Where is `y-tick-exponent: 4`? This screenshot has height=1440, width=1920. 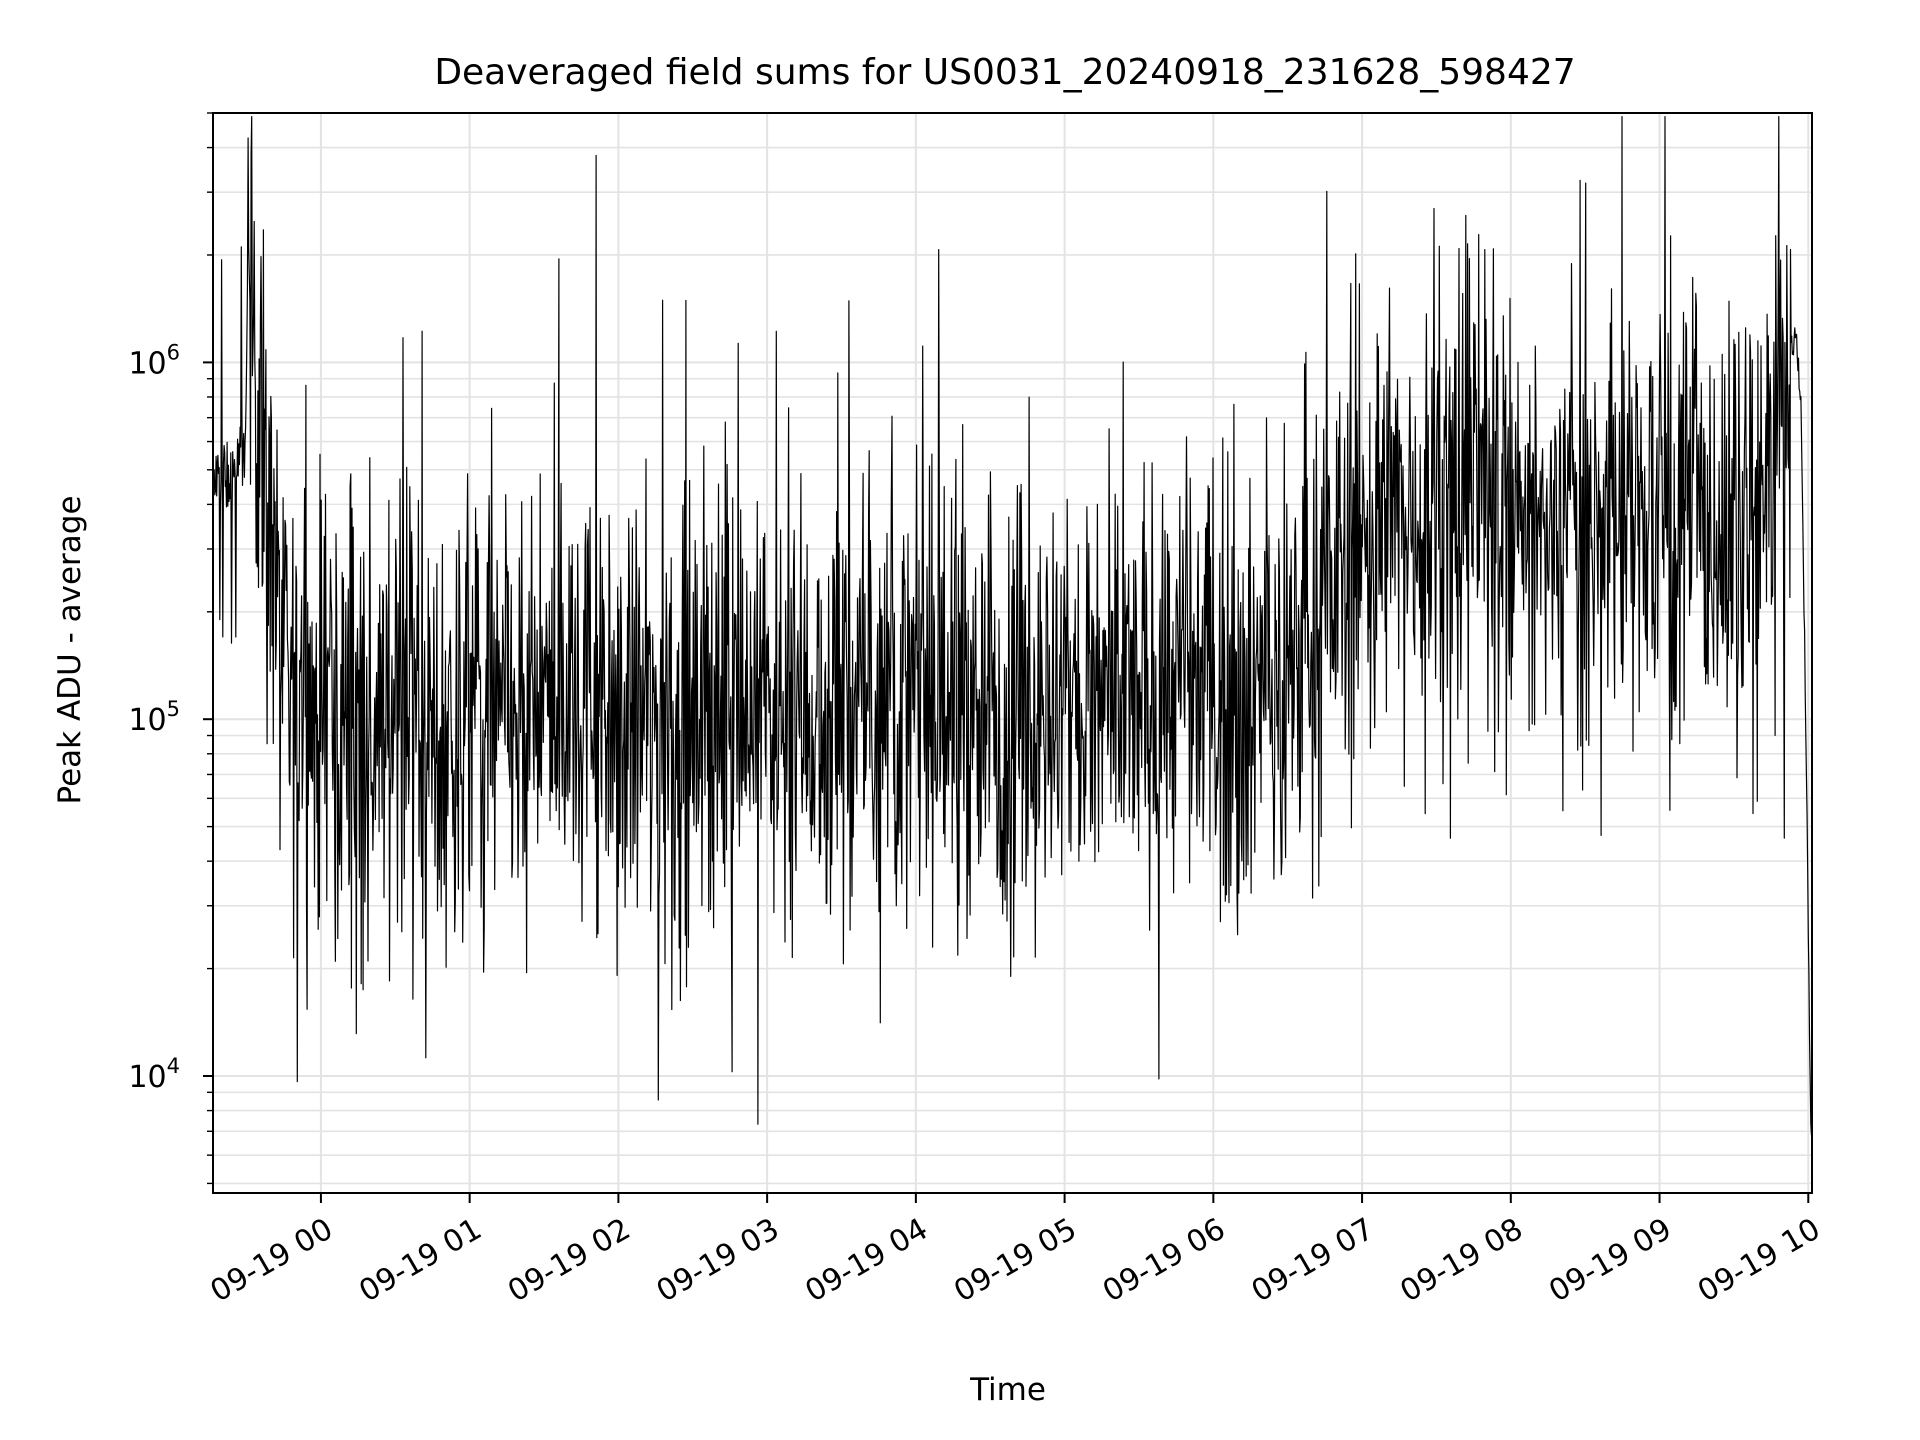
y-tick-exponent: 4 is located at coordinates (173, 1066).